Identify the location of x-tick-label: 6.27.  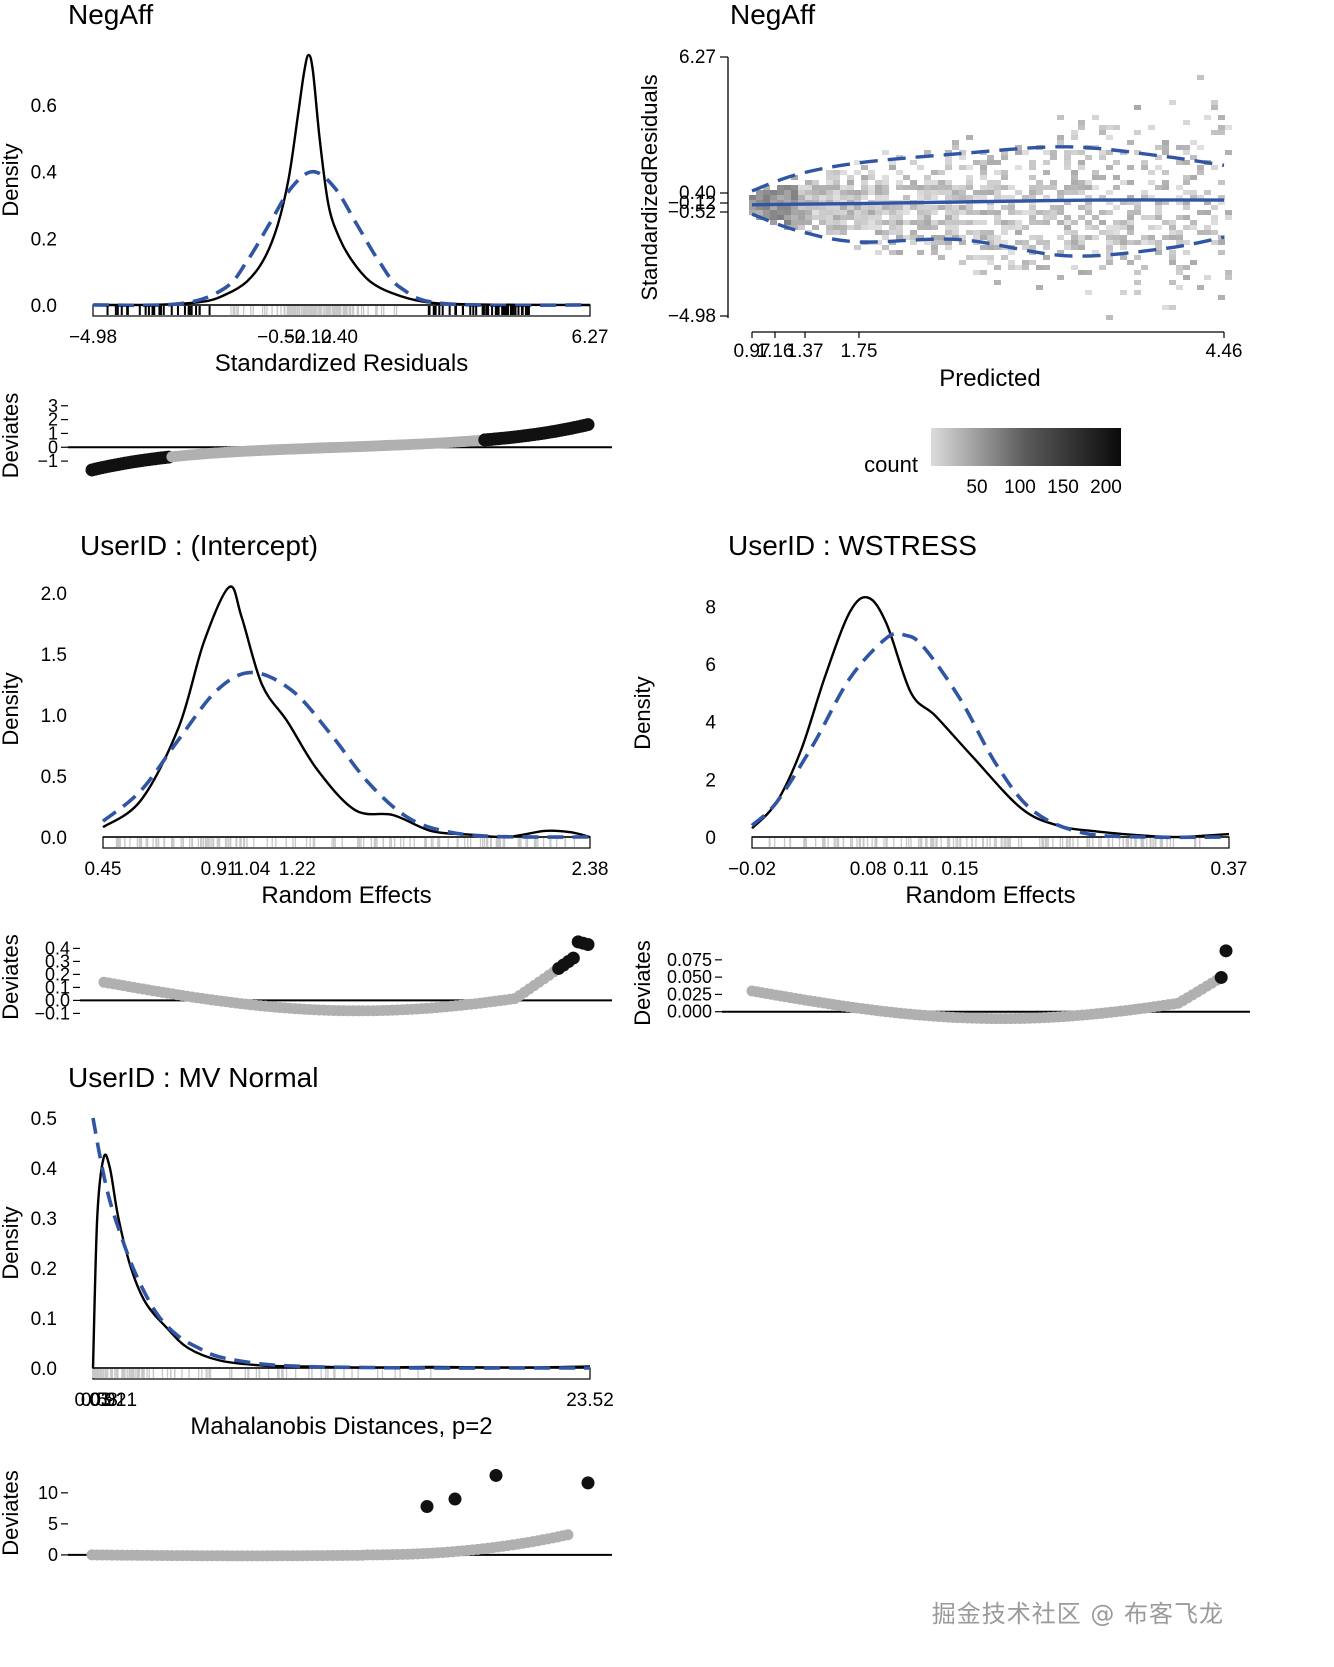
(590, 337).